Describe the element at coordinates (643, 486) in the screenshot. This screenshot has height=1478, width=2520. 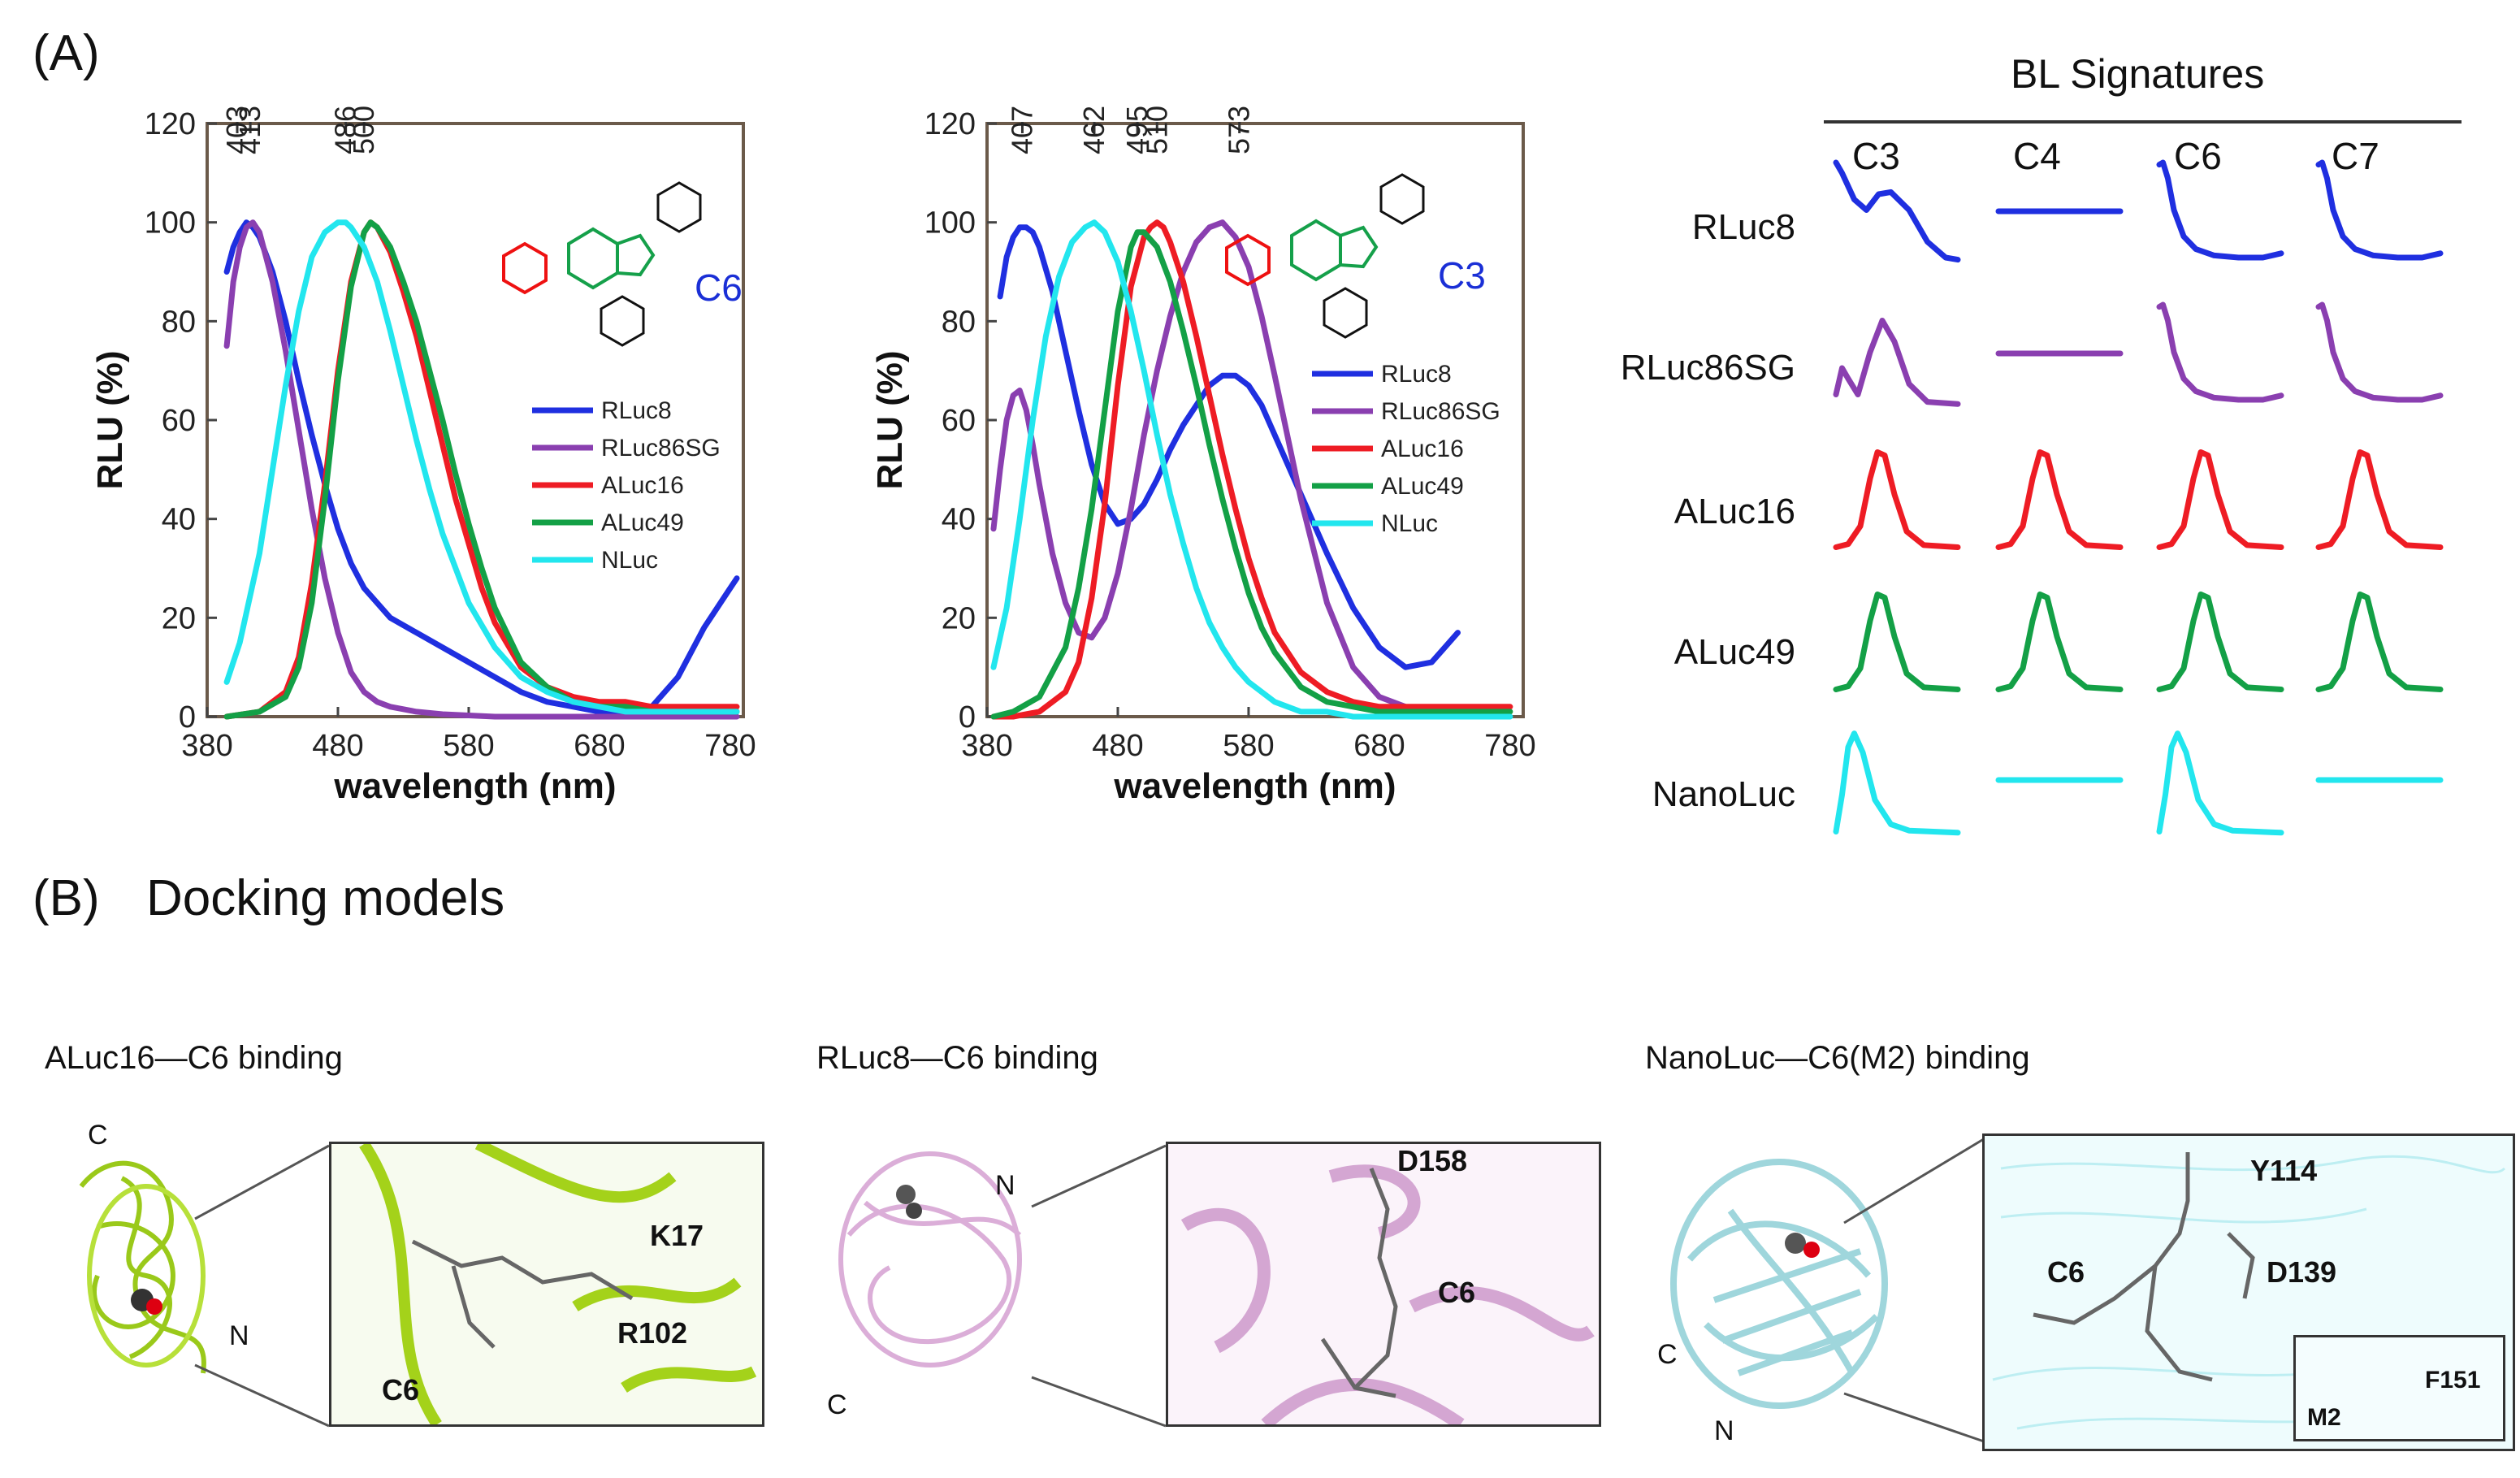
I see `chart1-legend-label-aluc16: ALuc16` at that location.